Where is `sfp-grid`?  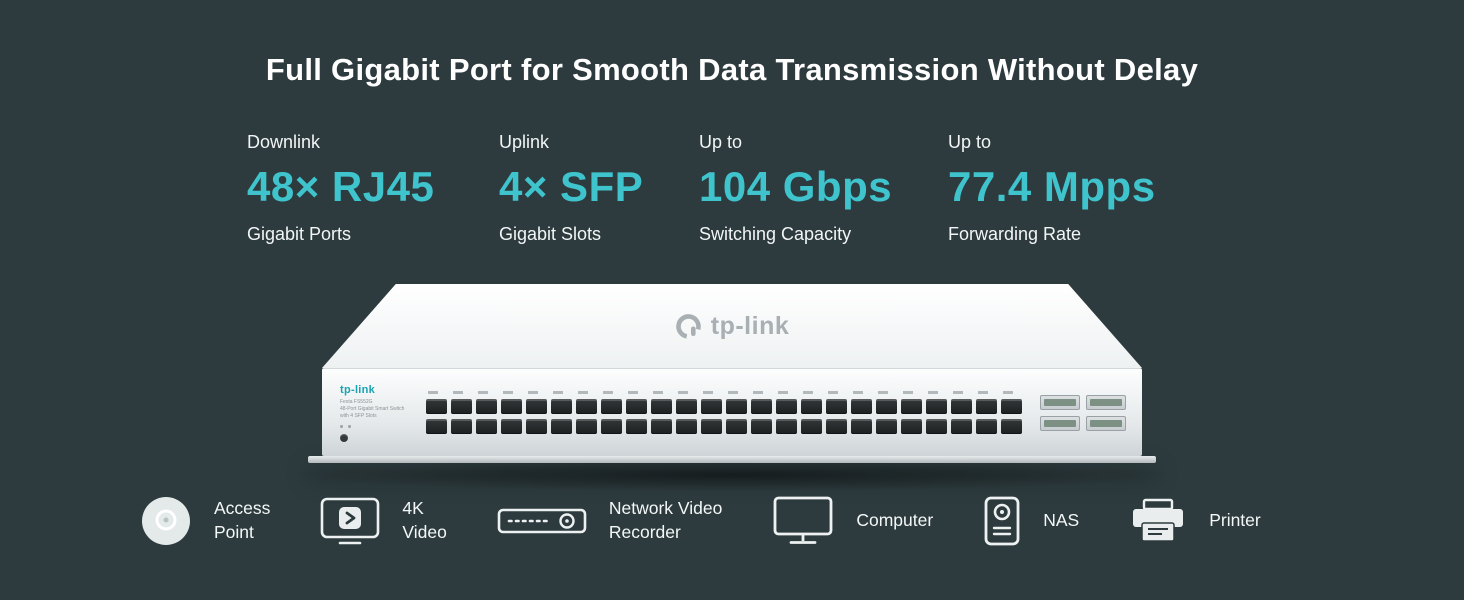 sfp-grid is located at coordinates (1083, 412).